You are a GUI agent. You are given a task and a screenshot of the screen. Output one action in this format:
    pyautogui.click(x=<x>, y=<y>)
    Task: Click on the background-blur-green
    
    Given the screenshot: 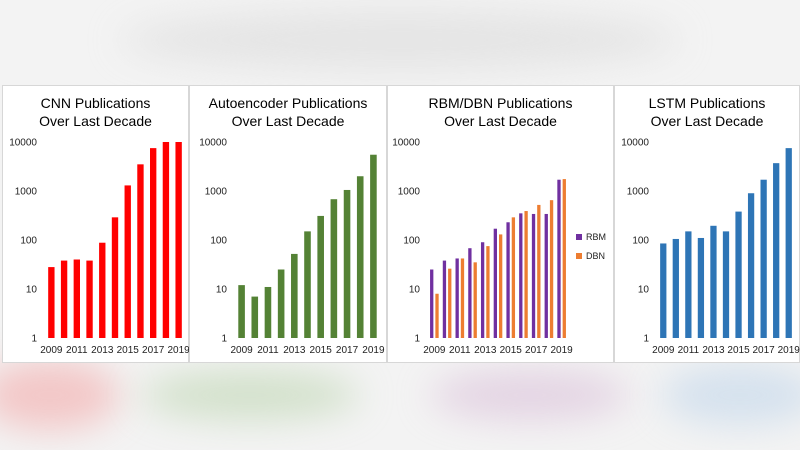 What is the action you would take?
    pyautogui.click(x=250, y=395)
    